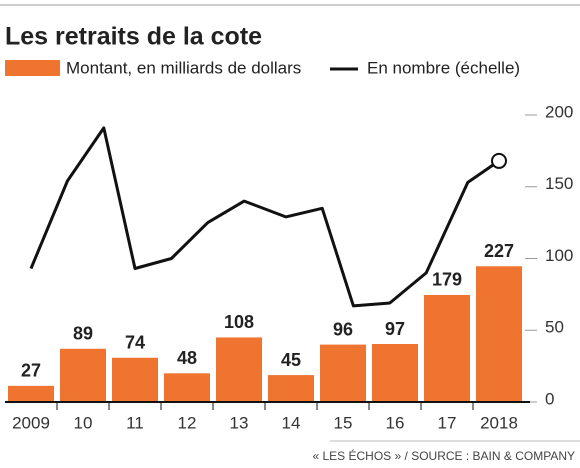  Describe the element at coordinates (499, 422) in the screenshot. I see `x-tick-label: 2018` at that location.